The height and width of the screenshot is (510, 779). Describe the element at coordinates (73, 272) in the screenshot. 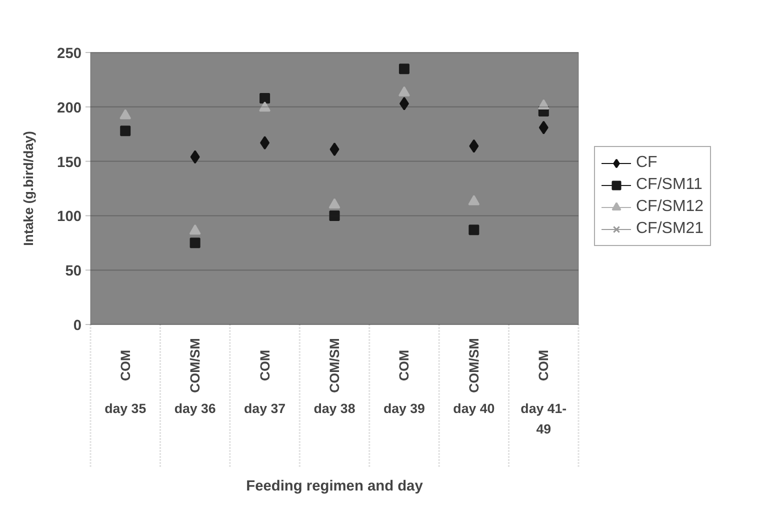

I see `y-tick-label: 50` at that location.